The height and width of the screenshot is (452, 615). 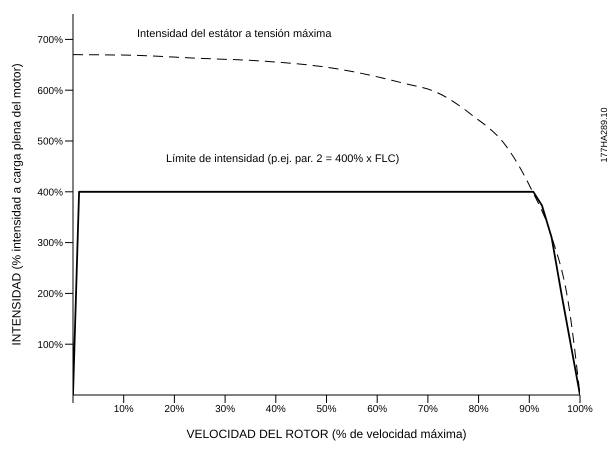 I want to click on x-tick-label: 10%, so click(x=124, y=410).